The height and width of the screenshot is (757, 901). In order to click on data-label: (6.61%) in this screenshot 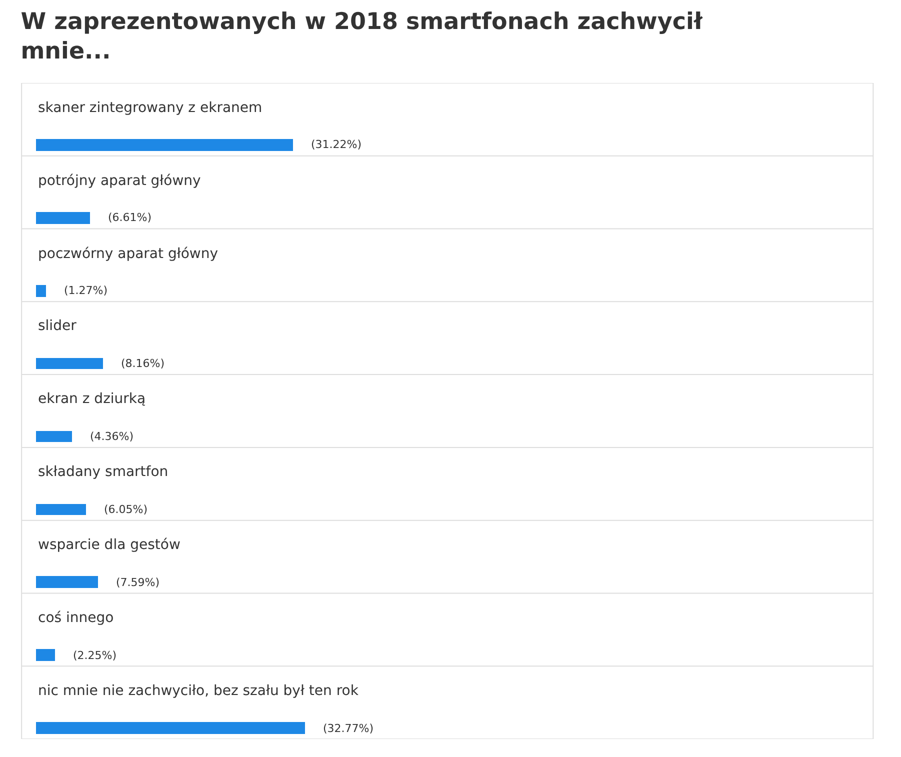, I will do `click(130, 217)`.